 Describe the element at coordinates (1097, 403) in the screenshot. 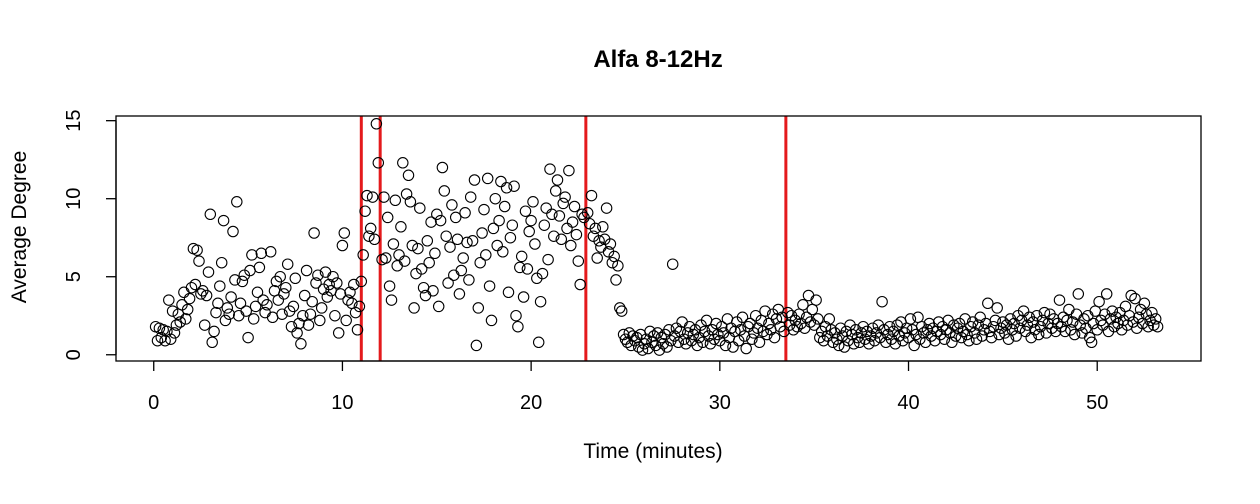

I see `x-tick-label-50: 50` at that location.